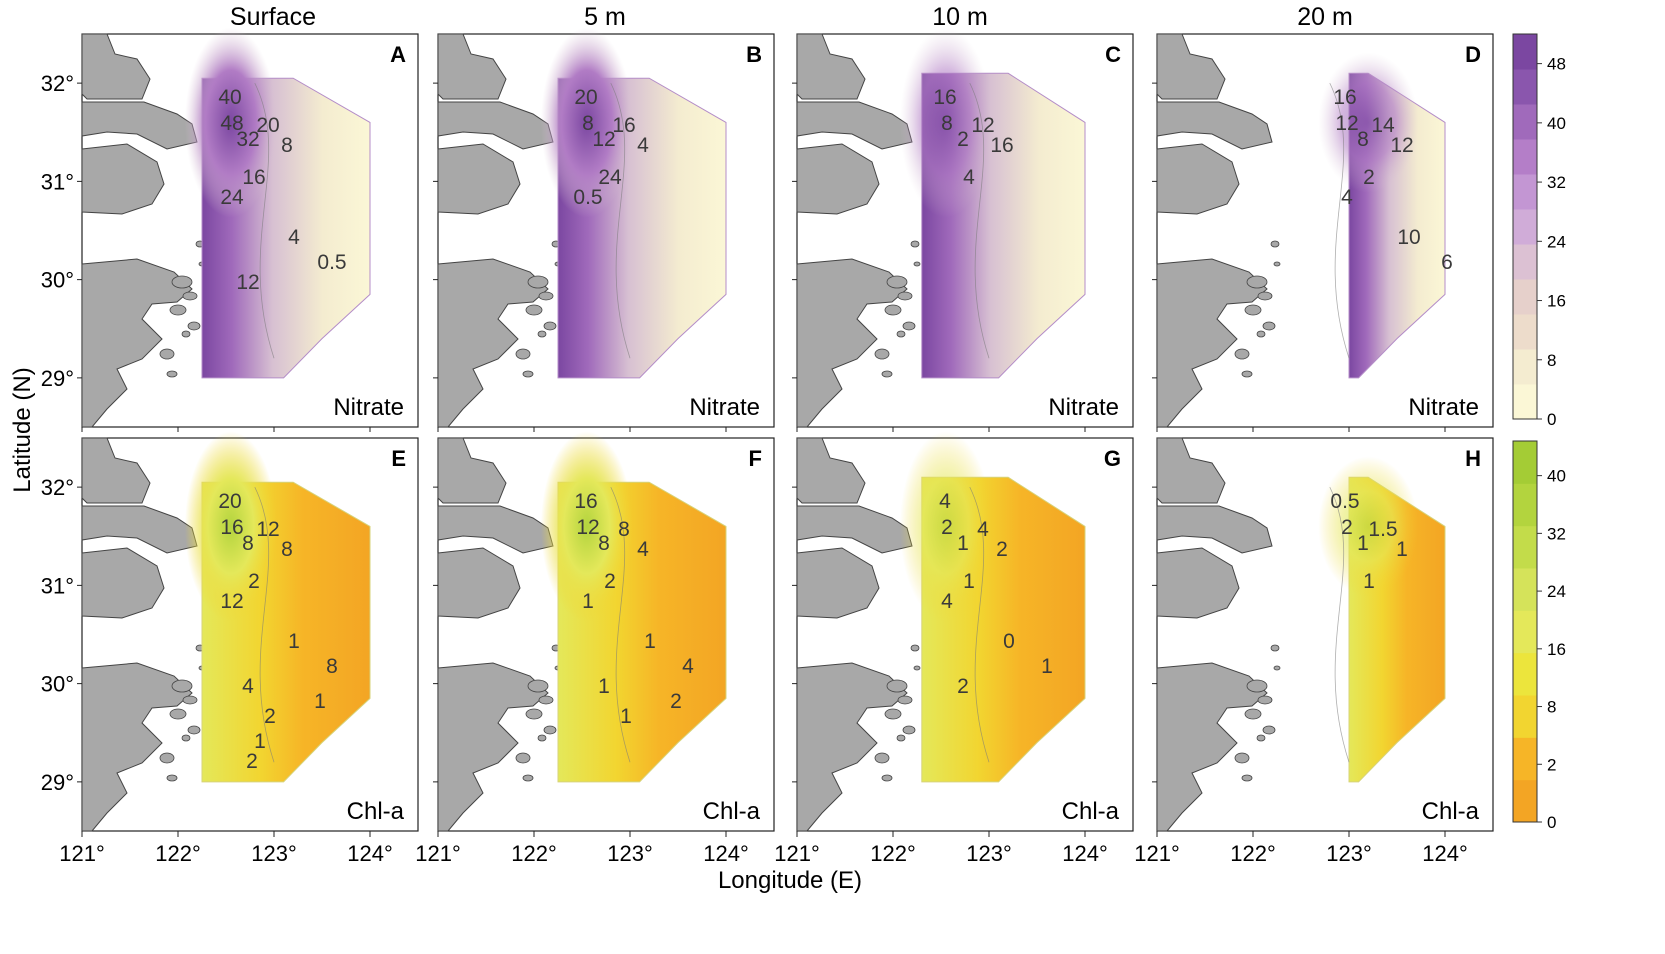  I want to click on colorbar-tick-label: 0, so click(1551, 822).